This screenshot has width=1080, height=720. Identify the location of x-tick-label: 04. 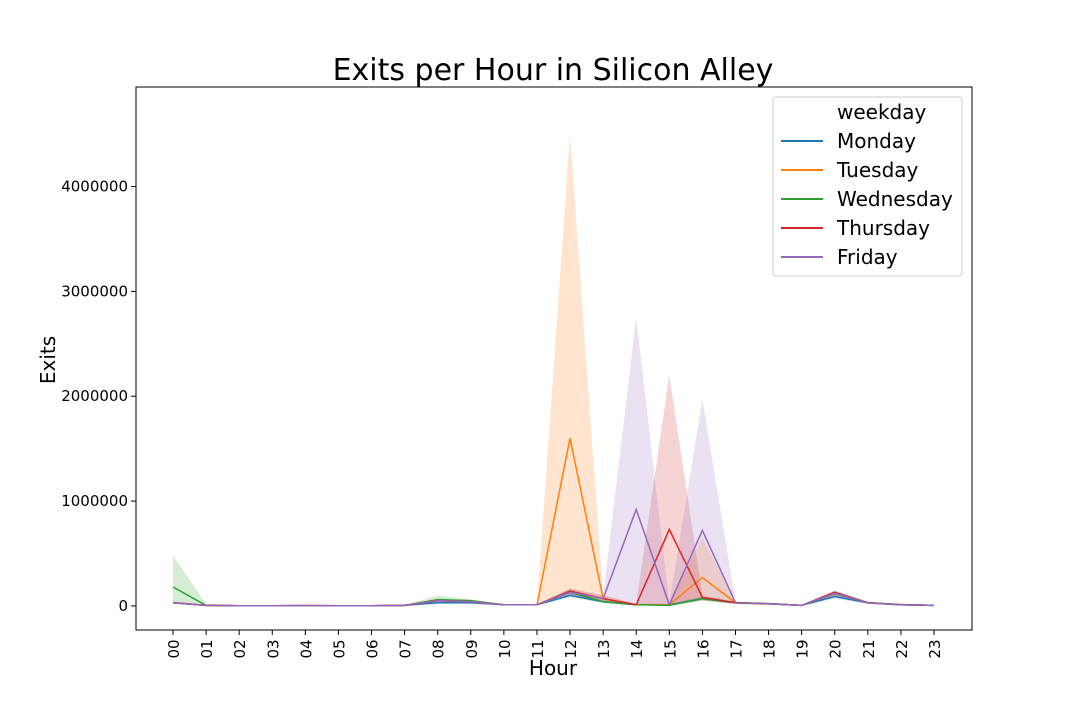
(306, 648).